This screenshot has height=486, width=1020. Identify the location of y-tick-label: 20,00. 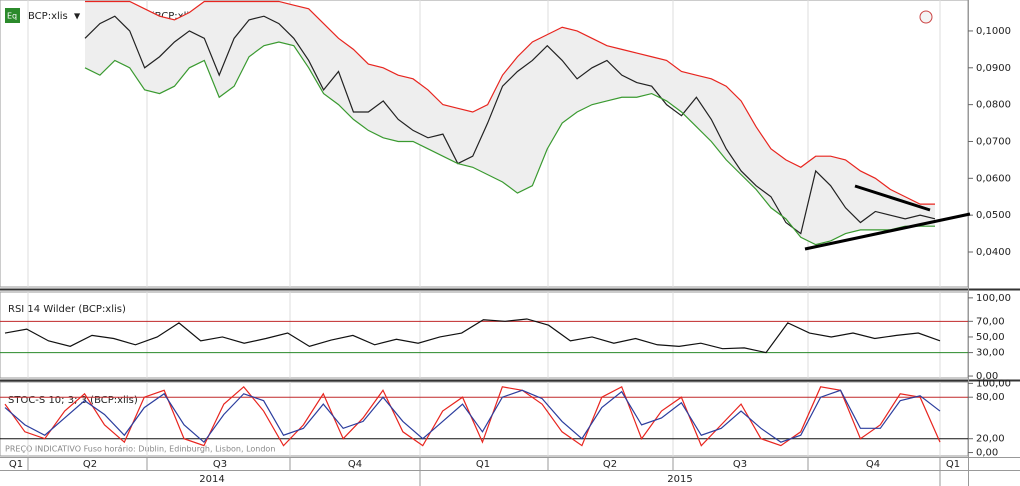
(990, 439).